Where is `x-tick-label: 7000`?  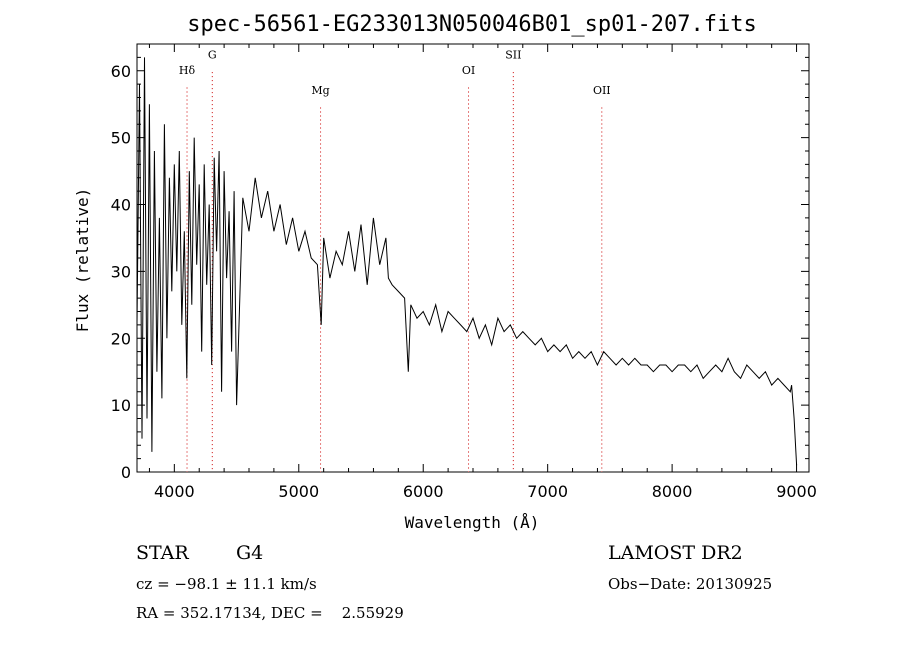
x-tick-label: 7000 is located at coordinates (547, 491).